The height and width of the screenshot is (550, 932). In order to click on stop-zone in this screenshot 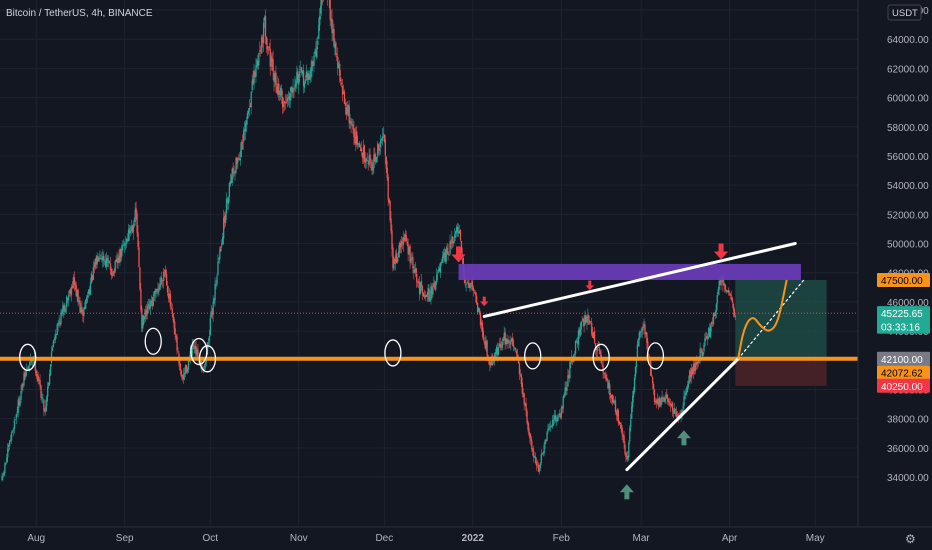, I will do `click(781, 372)`.